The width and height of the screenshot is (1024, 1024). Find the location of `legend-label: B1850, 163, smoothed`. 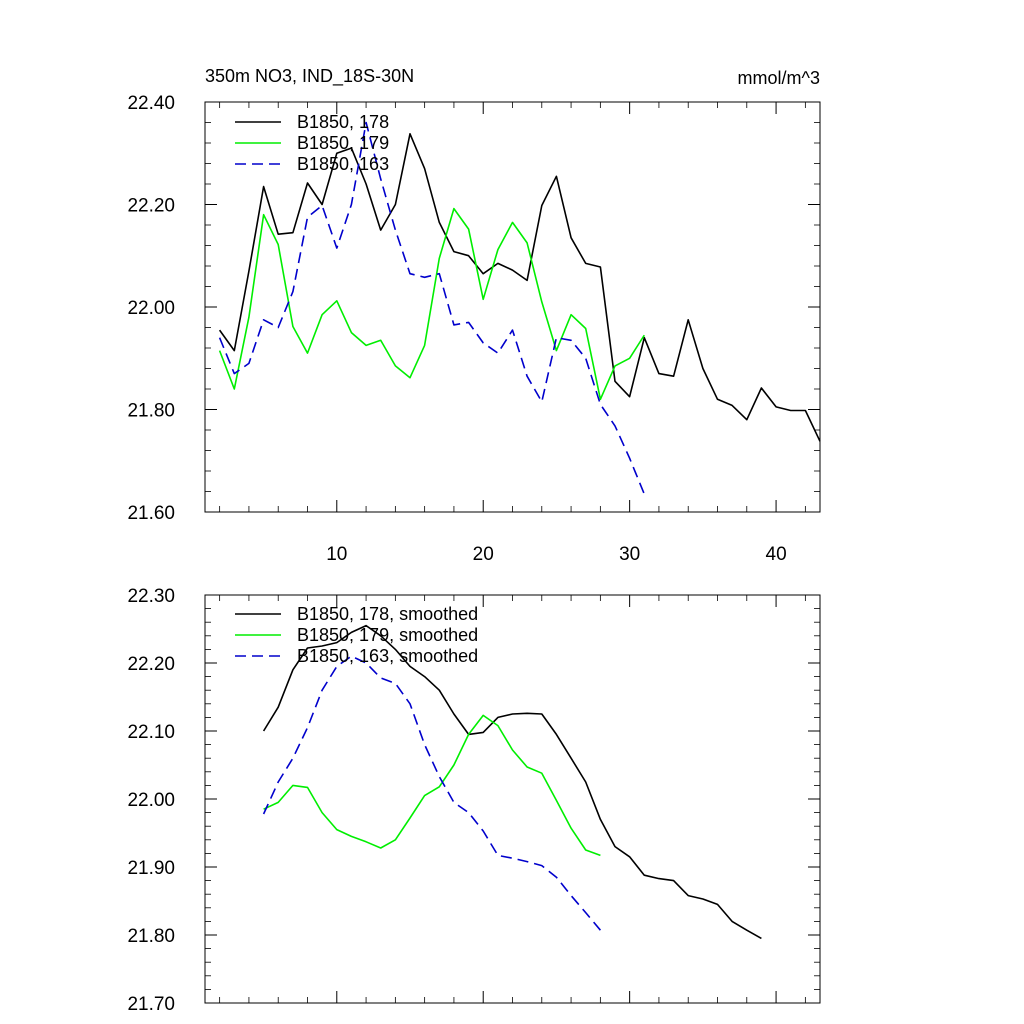

legend-label: B1850, 163, smoothed is located at coordinates (387, 656).